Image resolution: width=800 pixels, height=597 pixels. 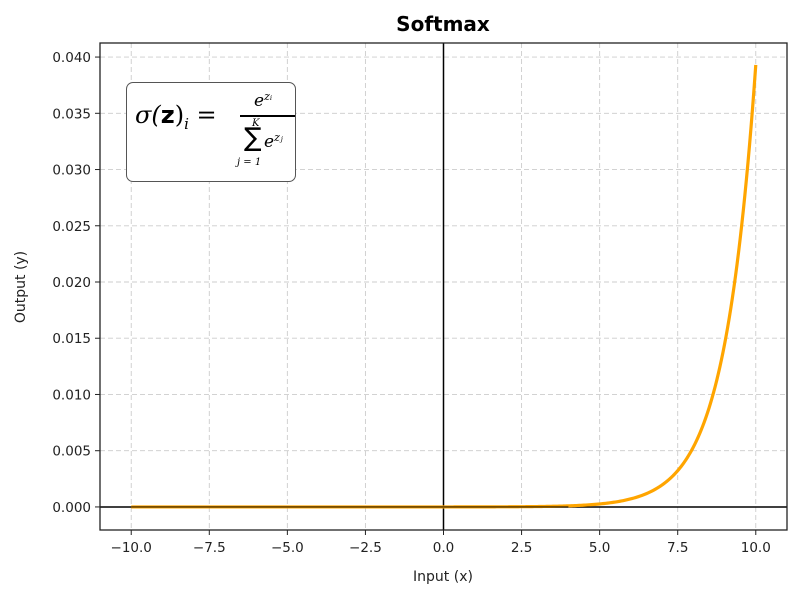 I want to click on formula-close-paren: ), so click(x=179, y=115).